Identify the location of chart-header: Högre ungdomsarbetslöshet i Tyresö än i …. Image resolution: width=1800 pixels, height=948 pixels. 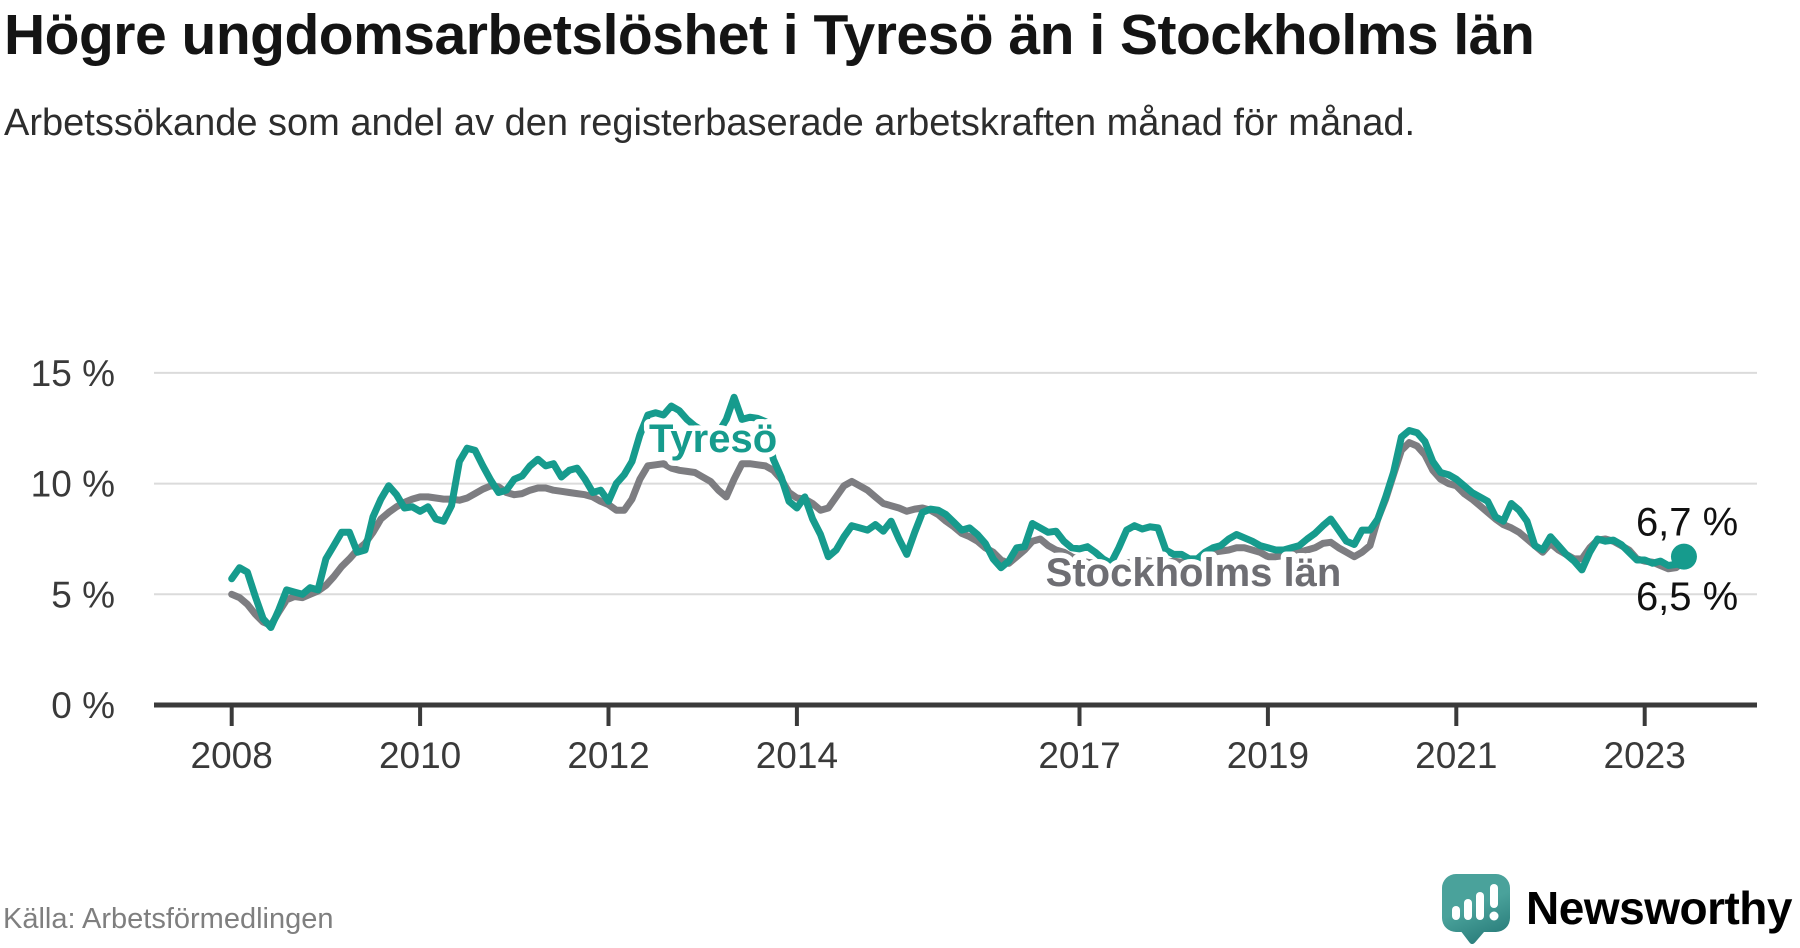
(769, 76).